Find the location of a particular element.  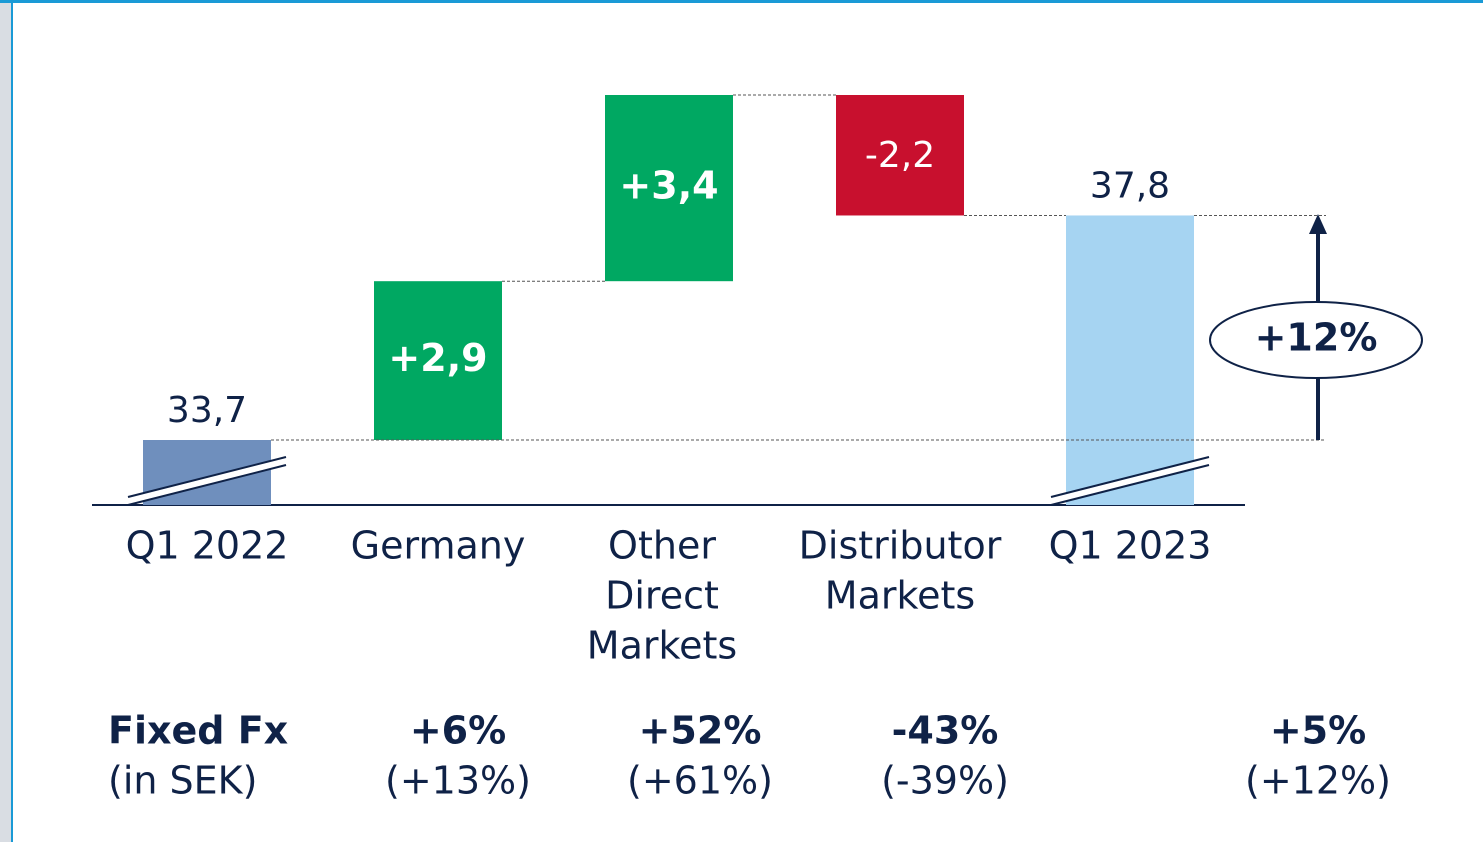

fx-sek-value: (+61%) is located at coordinates (700, 781).